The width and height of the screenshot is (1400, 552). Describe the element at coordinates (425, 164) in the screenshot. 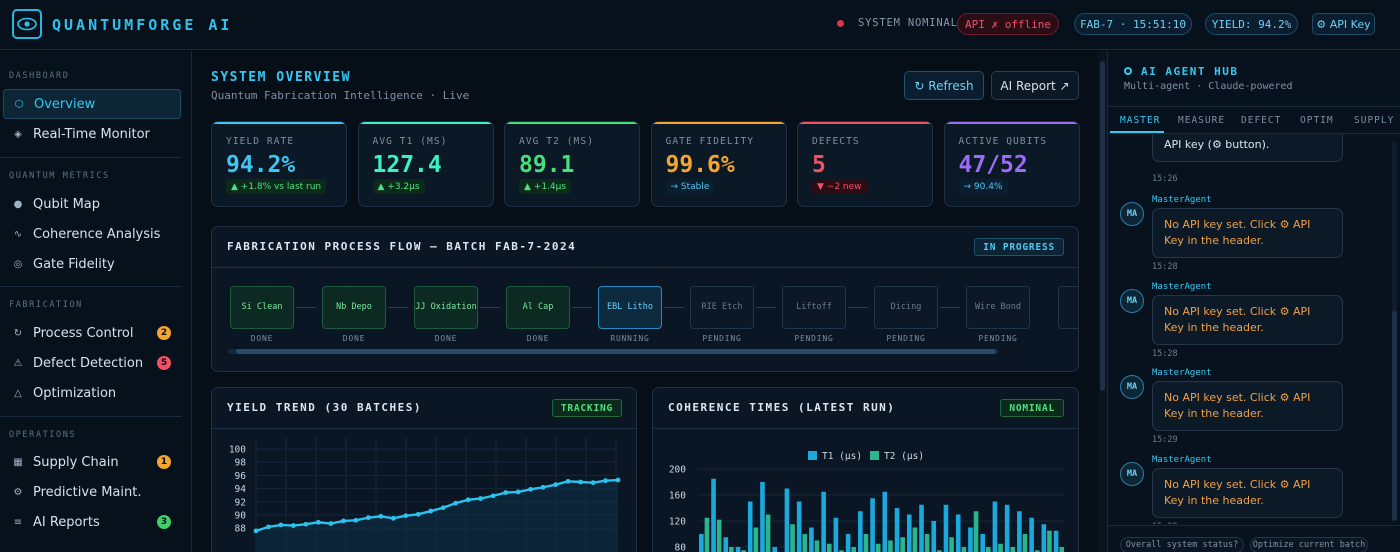

I see `kpi-card: AVG T1 (MS) 127.4 ▲ +3.2μs` at that location.